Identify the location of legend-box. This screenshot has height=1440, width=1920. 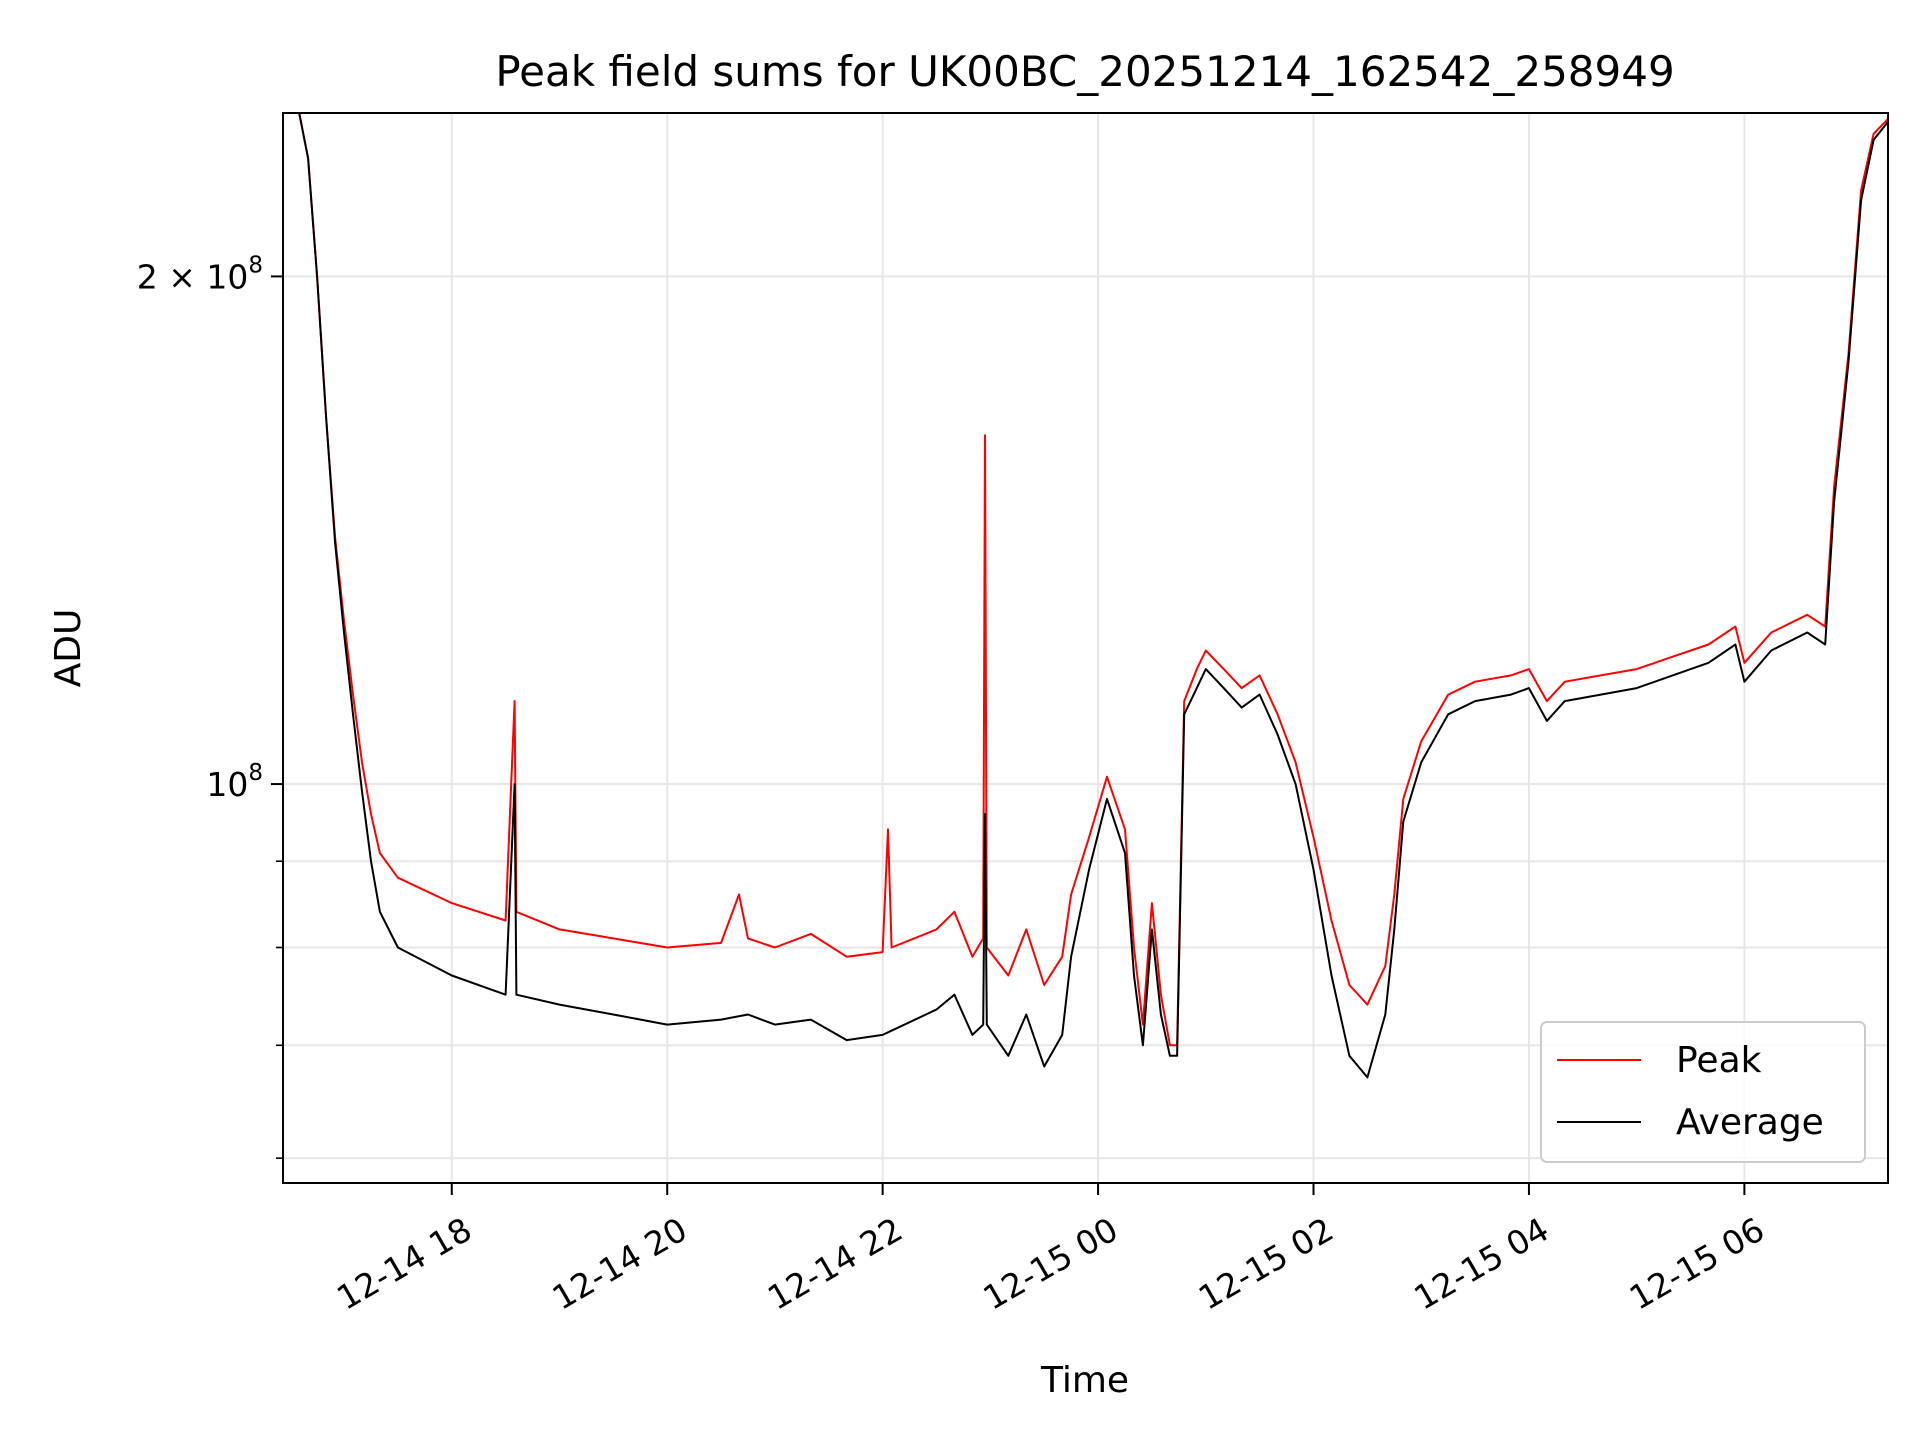
(1703, 1092).